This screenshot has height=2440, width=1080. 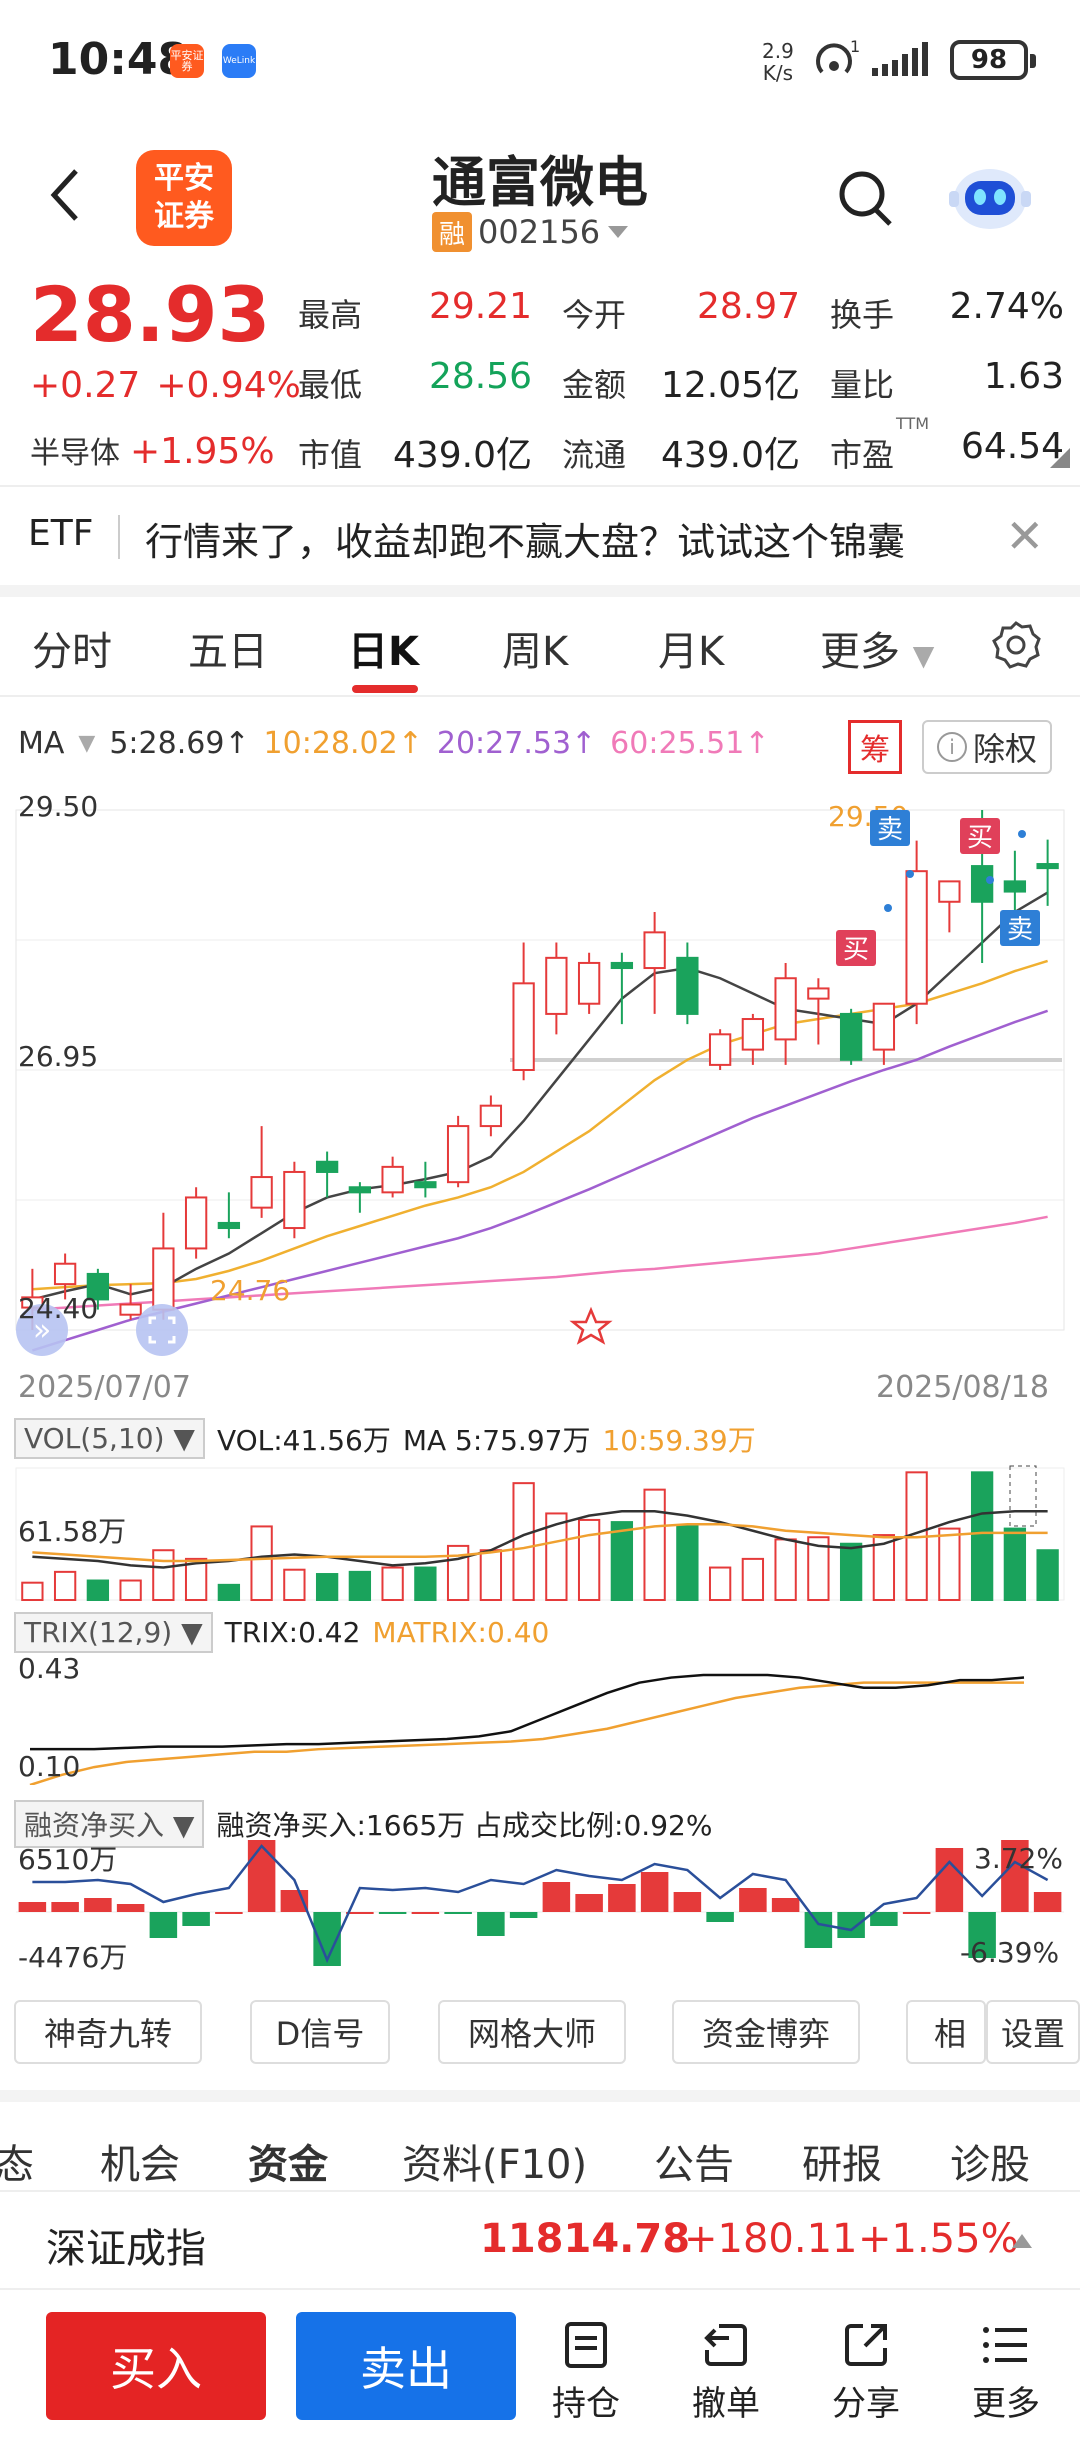 I want to click on banner-divider, so click(x=119, y=537).